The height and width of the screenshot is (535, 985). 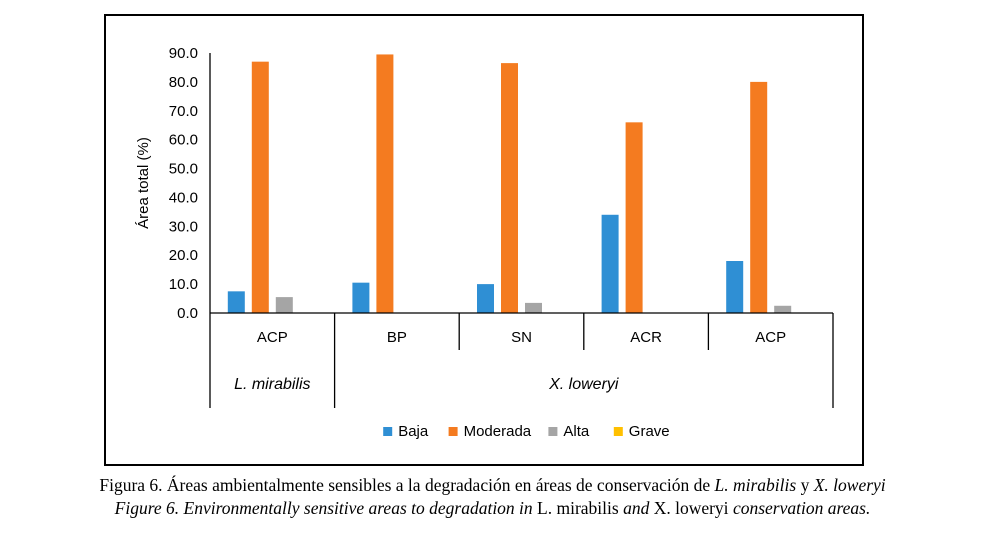 I want to click on category-label: SN, so click(x=521, y=337).